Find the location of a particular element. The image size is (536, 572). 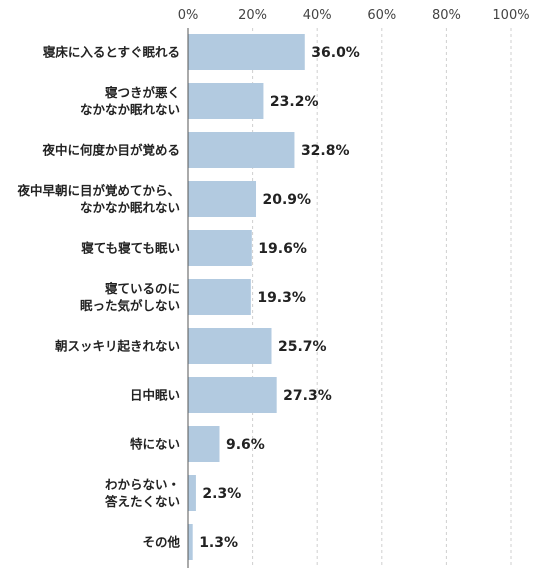

category-label: 寝床に入るとすぐ眠れる is located at coordinates (111, 52).